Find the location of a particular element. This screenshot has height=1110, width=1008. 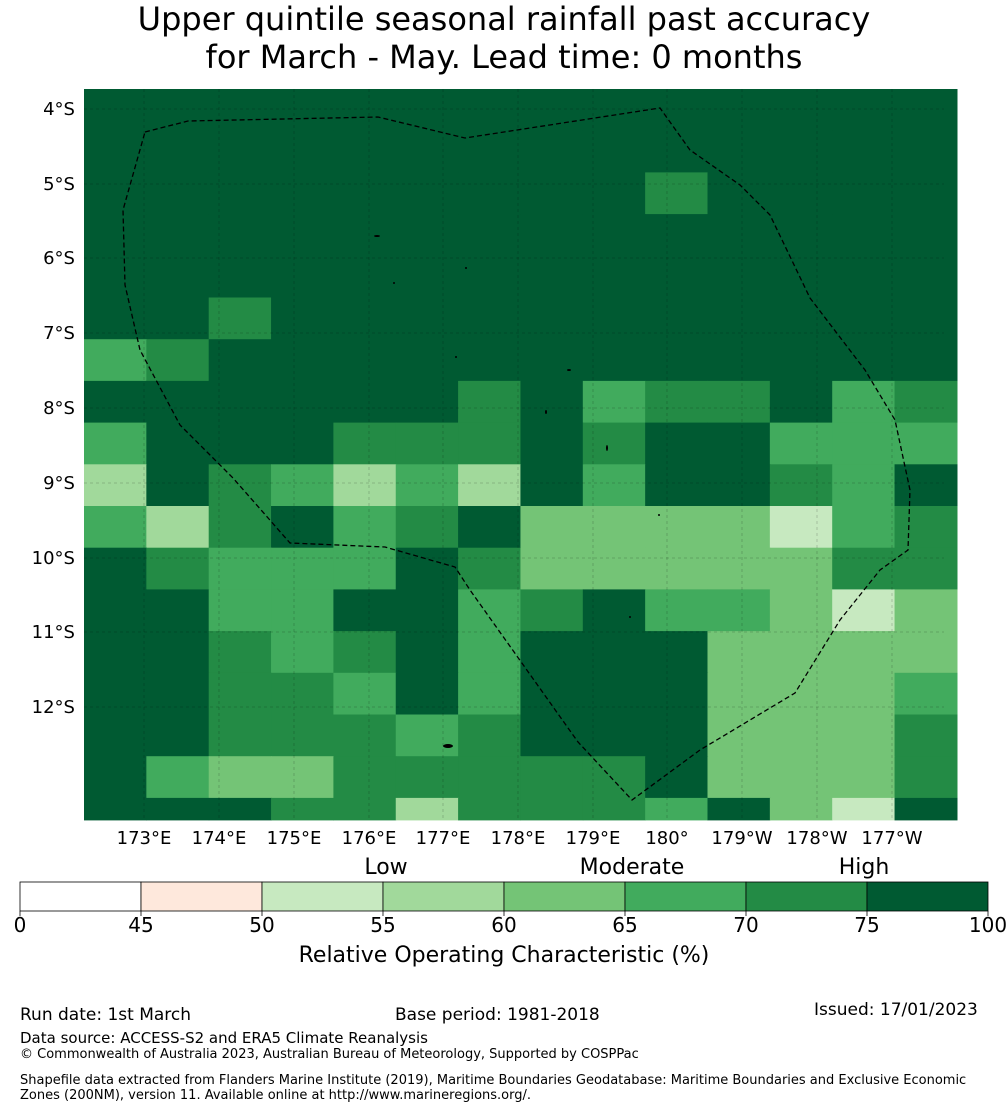

colorbar-tick-label: 100 is located at coordinates (988, 925).